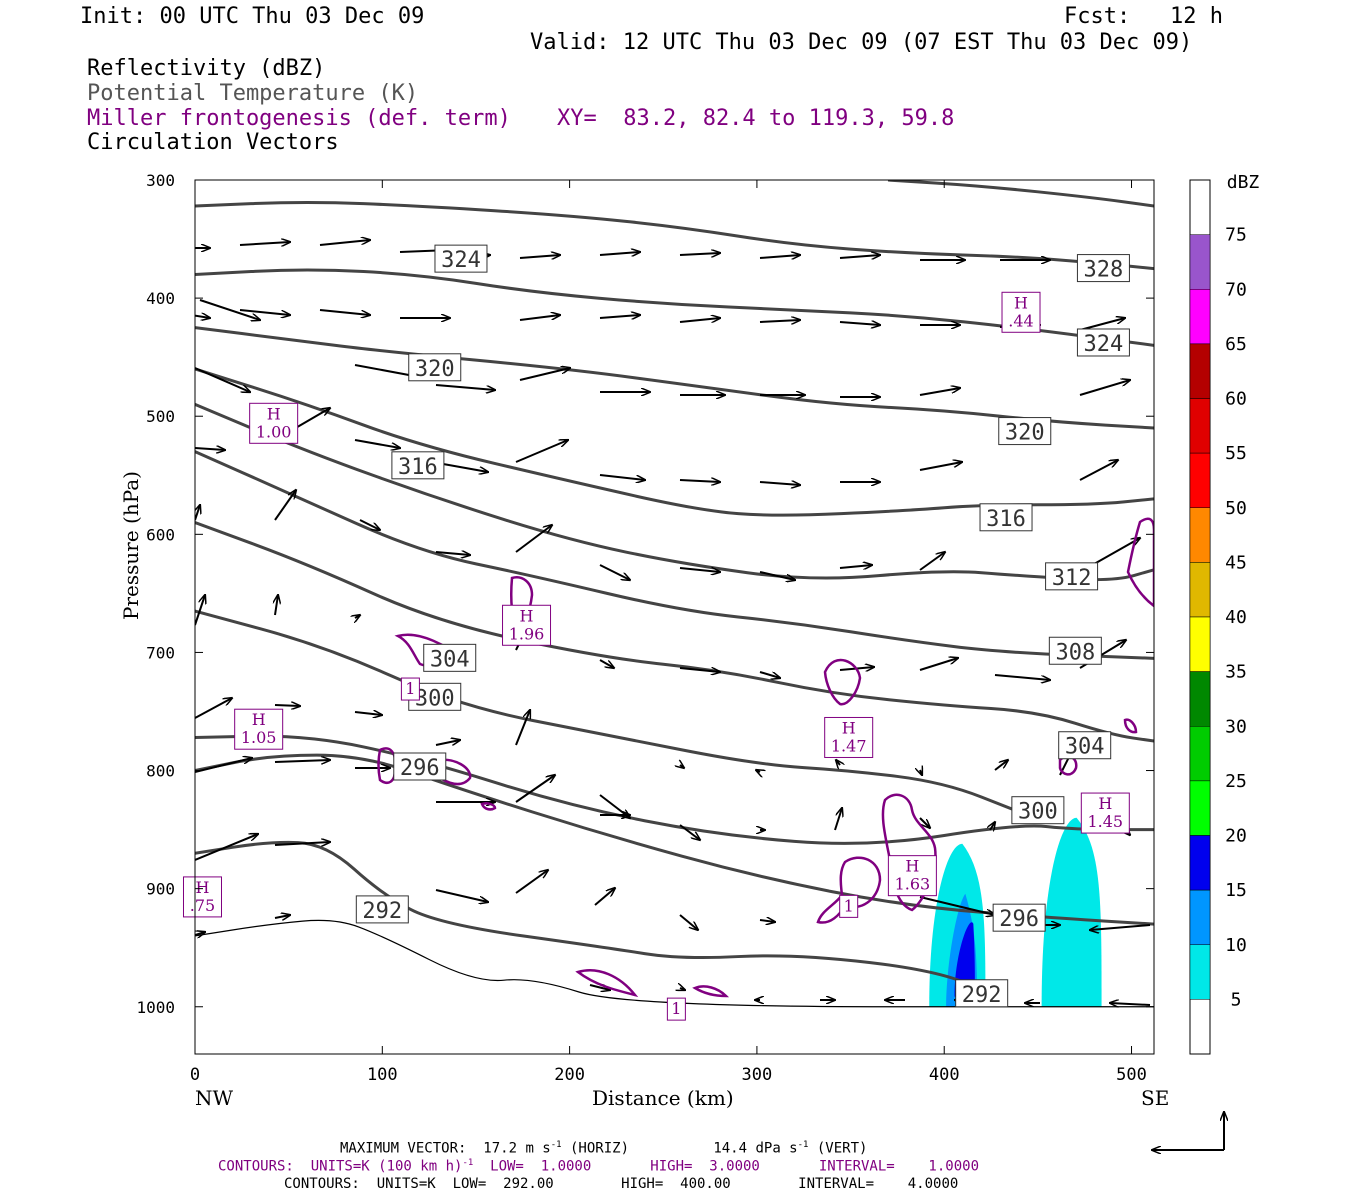 The width and height of the screenshot is (1350, 1200). I want to click on theta-label: 292, so click(982, 995).